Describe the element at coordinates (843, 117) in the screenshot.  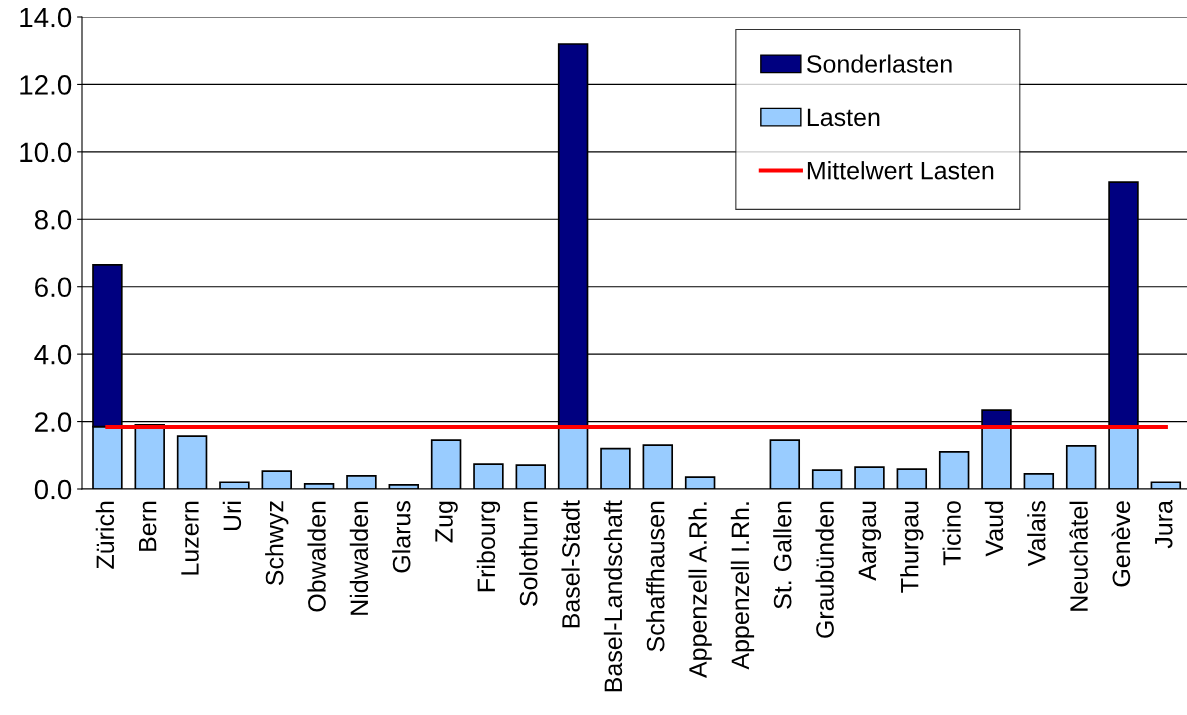
I see `legend-label: Lasten` at that location.